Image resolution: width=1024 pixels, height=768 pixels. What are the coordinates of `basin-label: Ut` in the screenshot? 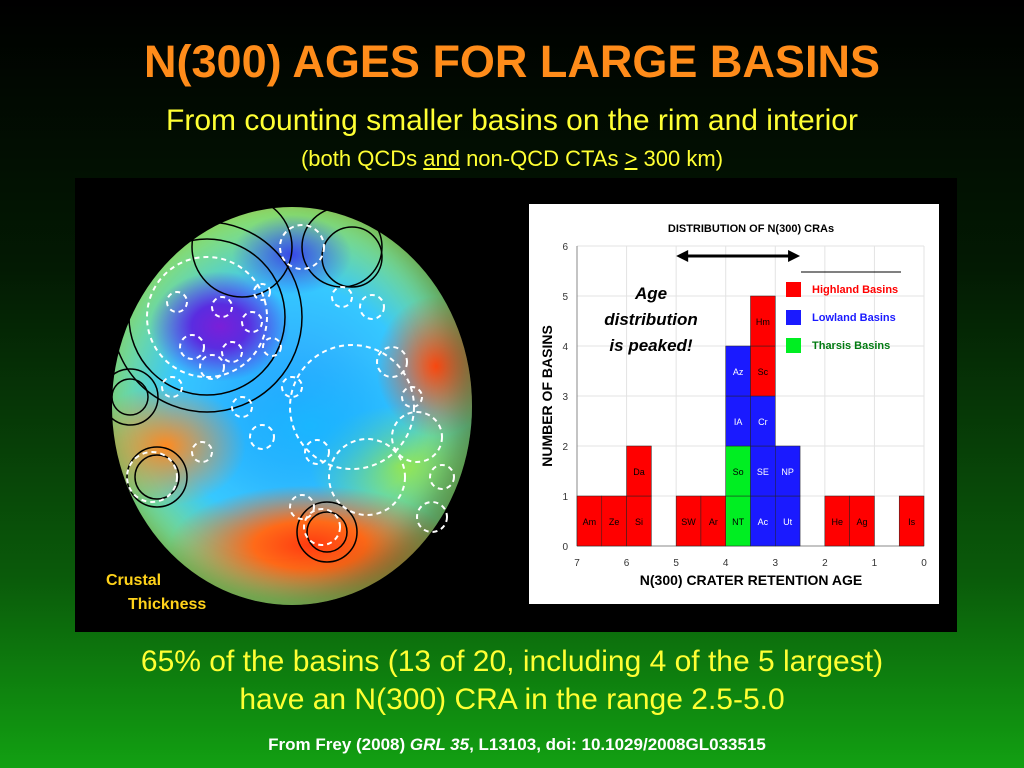 It's located at (787, 522).